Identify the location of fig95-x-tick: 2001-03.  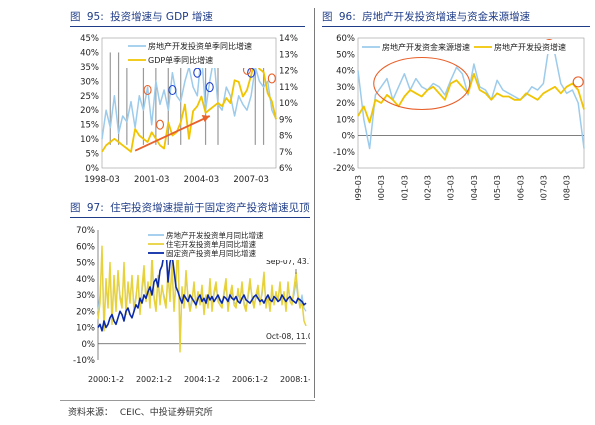
(152, 180).